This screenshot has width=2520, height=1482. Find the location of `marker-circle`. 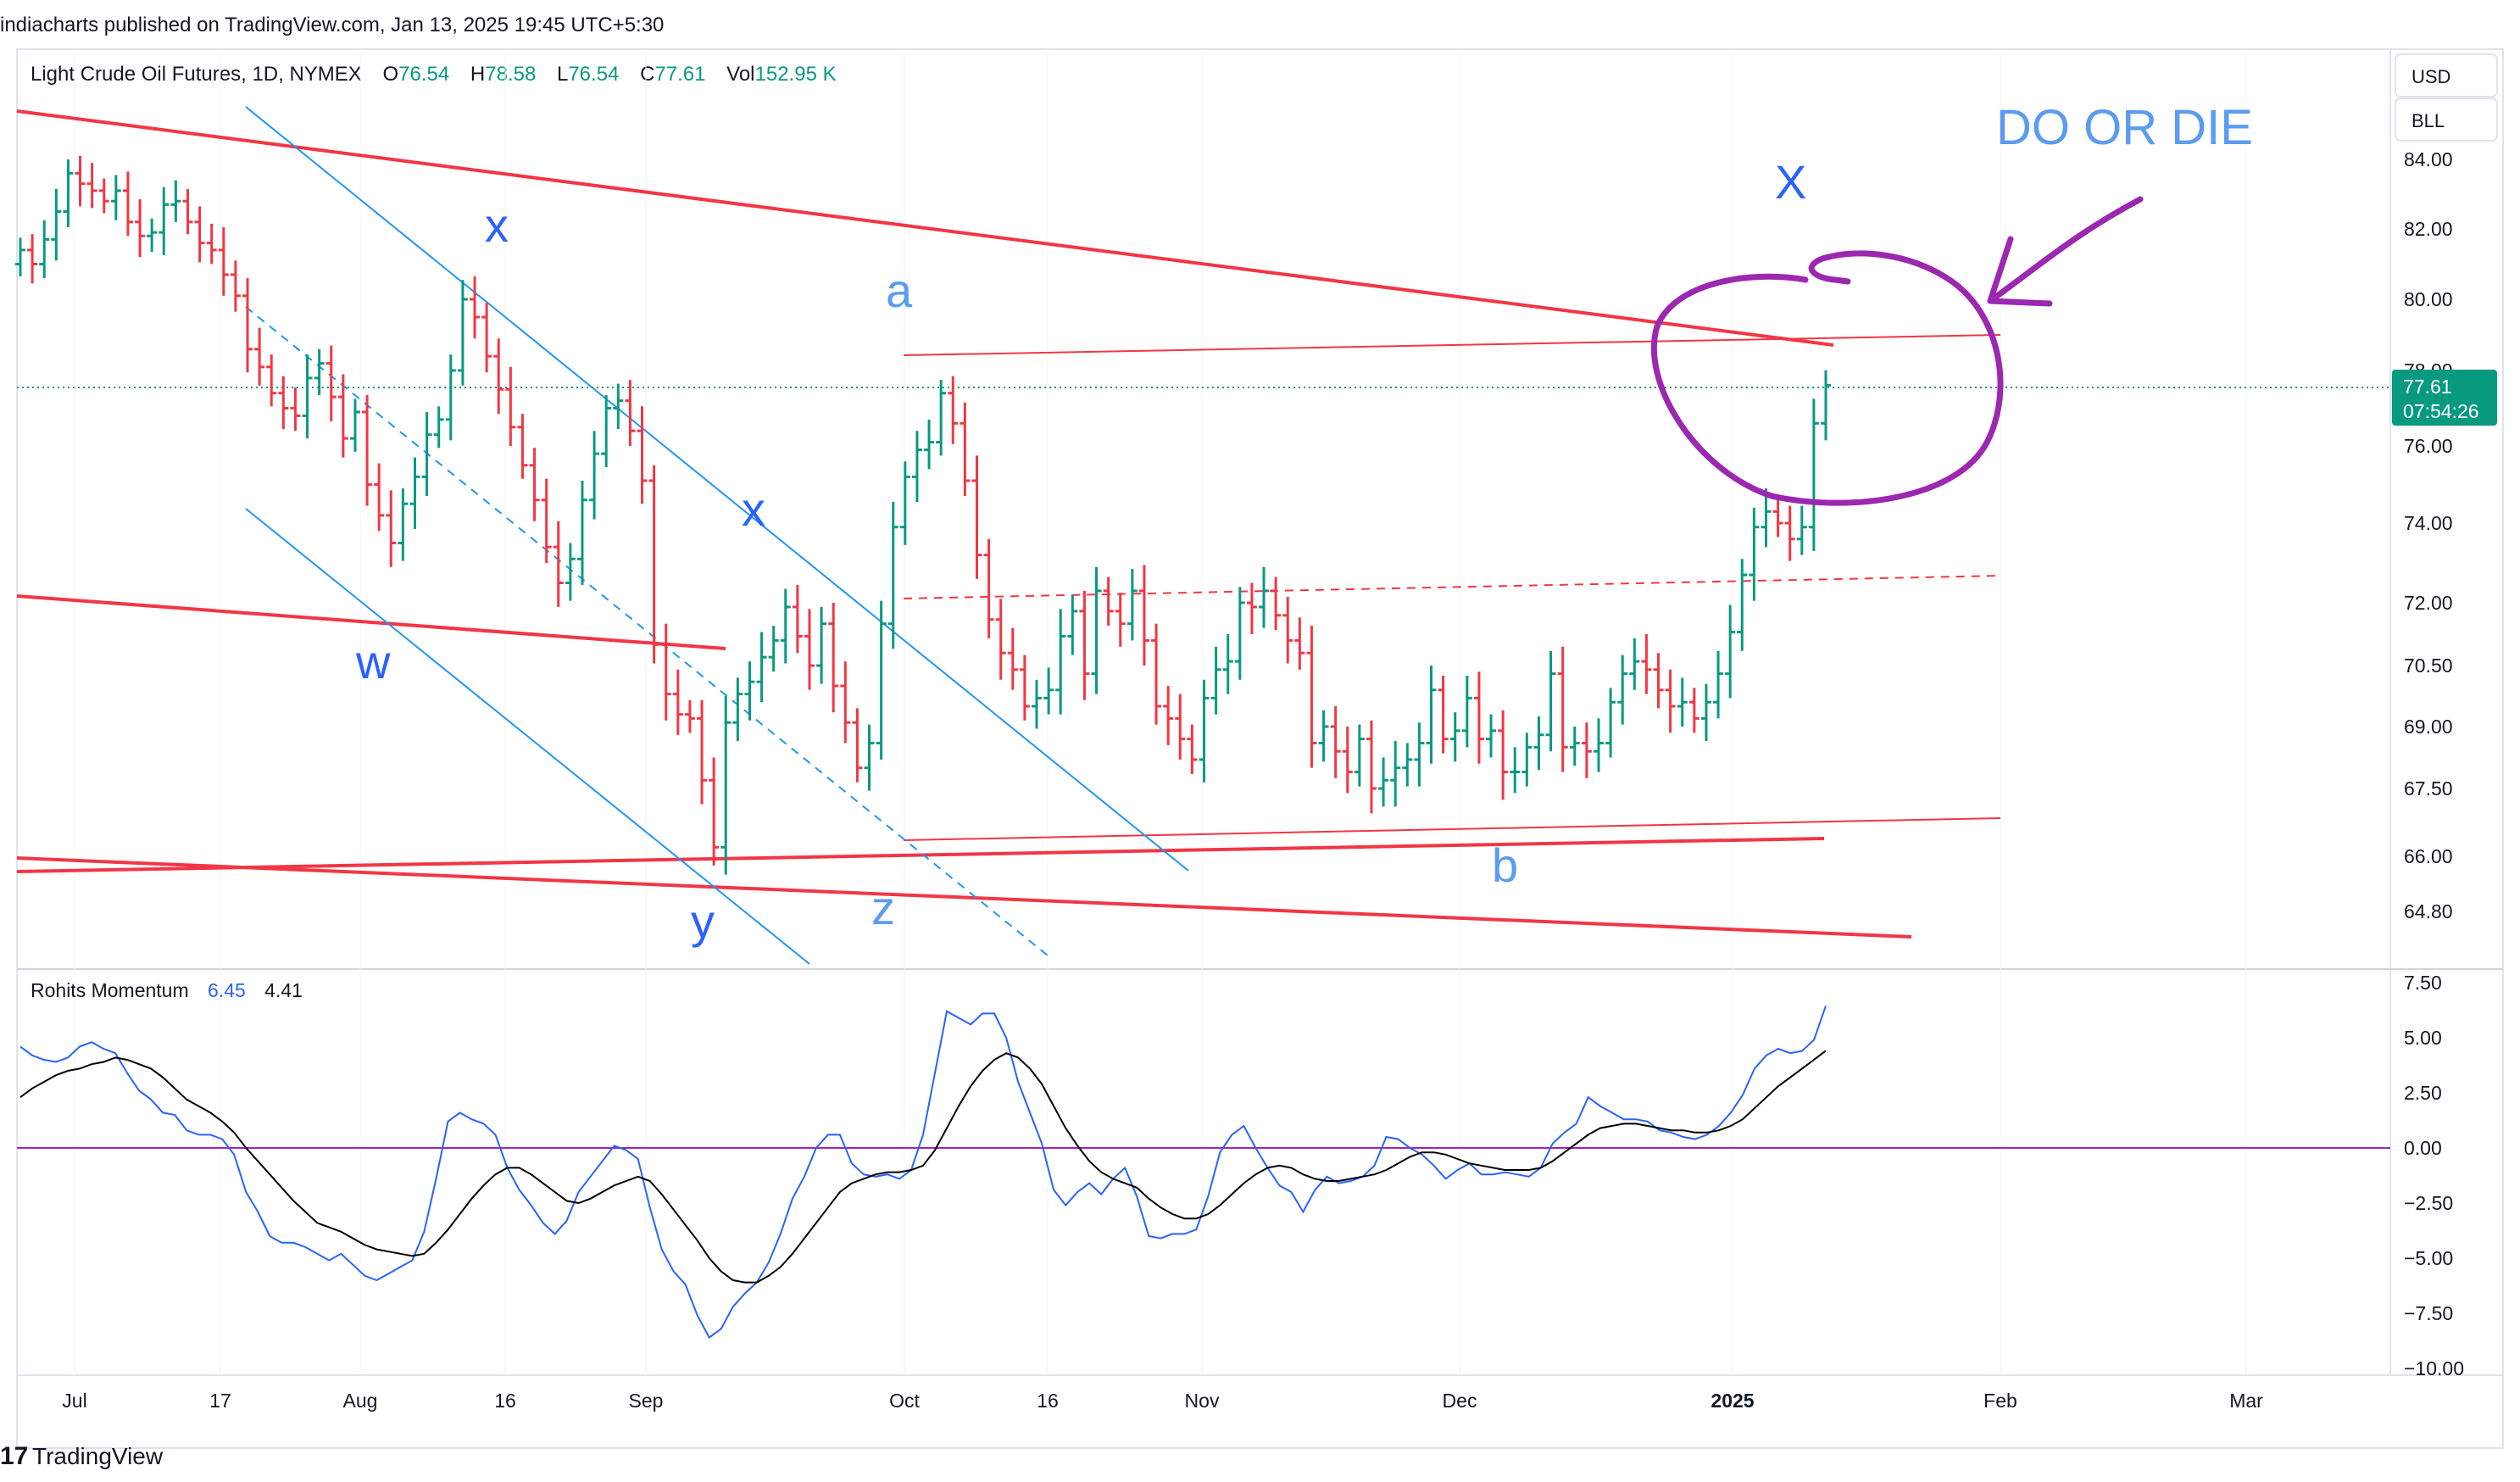

marker-circle is located at coordinates (1827, 378).